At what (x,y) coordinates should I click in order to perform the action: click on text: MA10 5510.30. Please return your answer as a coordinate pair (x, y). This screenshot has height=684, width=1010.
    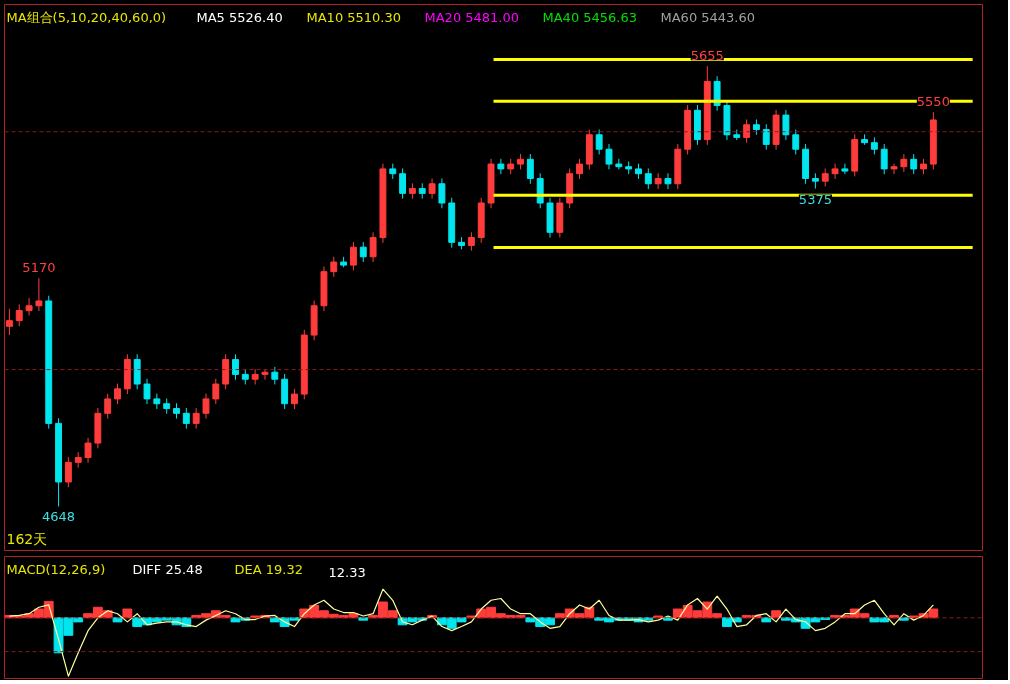
    Looking at the image, I should click on (354, 17).